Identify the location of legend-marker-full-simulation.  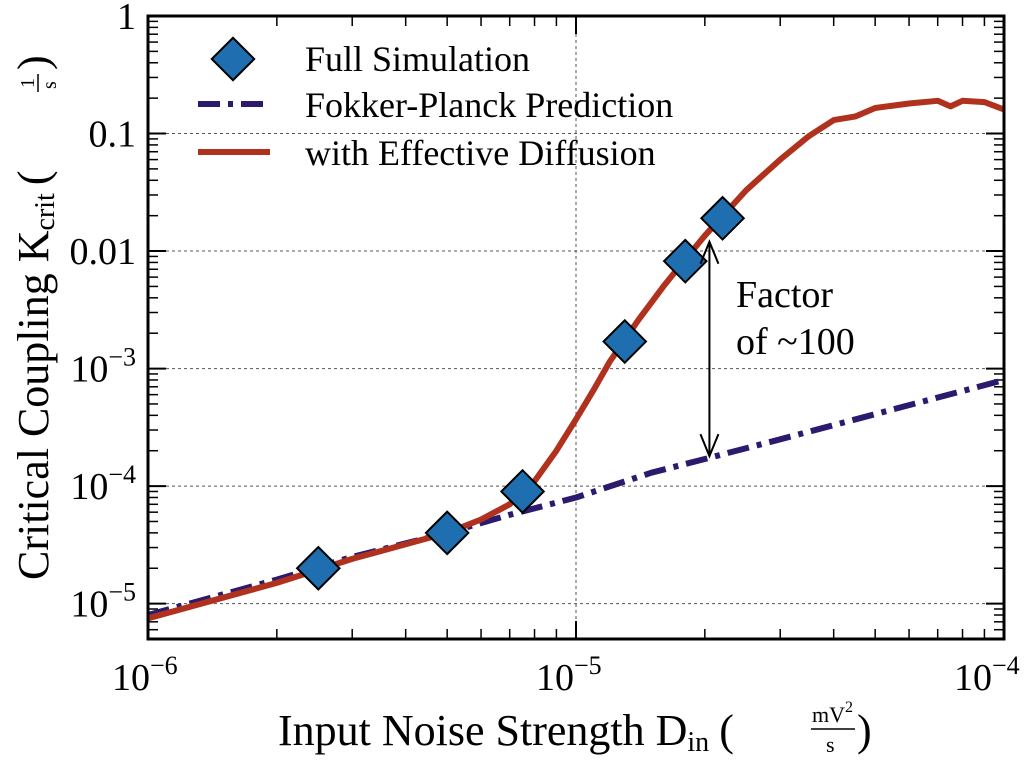
(233, 59).